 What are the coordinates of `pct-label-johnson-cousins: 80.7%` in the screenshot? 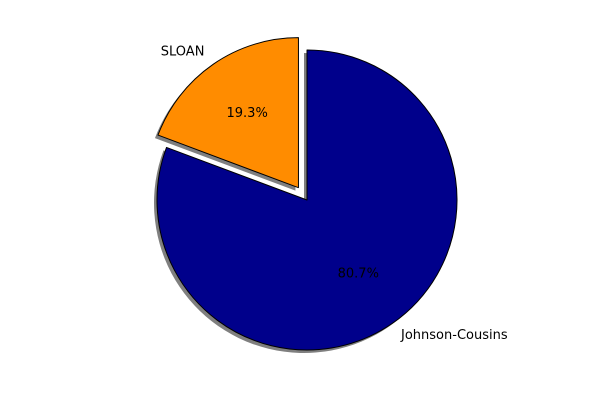 It's located at (358, 273).